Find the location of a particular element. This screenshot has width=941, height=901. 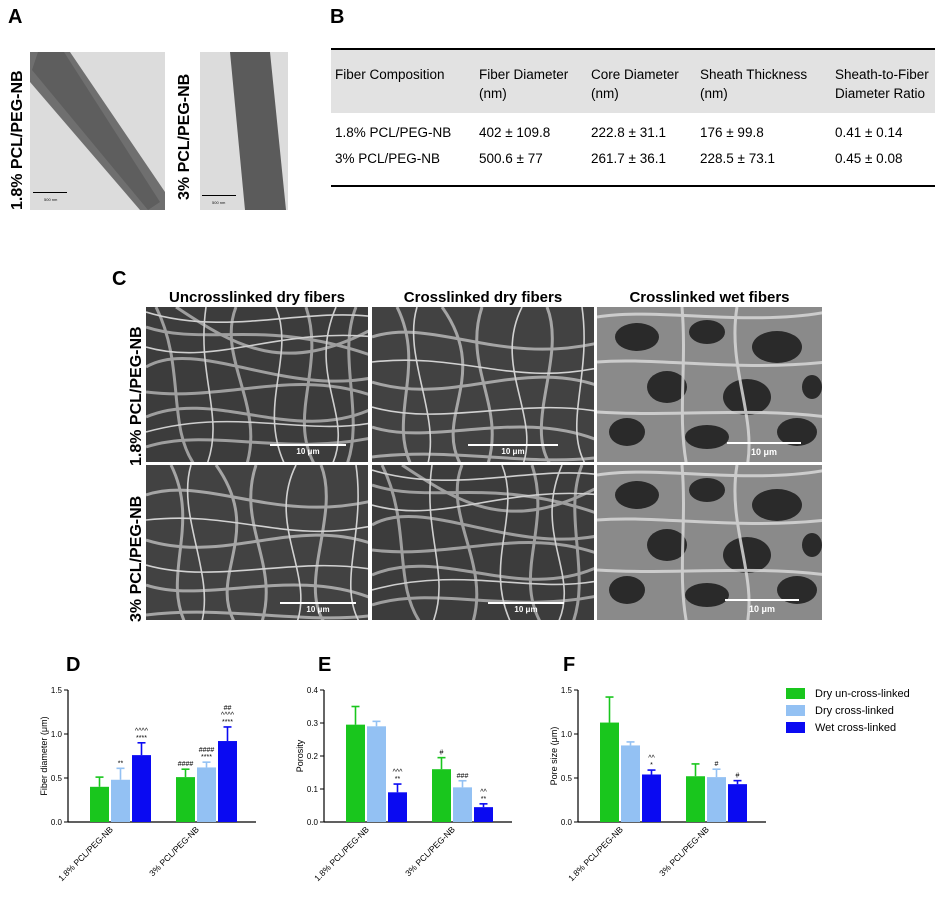

table-cell: 222.8 ± 31.1 is located at coordinates (628, 132).